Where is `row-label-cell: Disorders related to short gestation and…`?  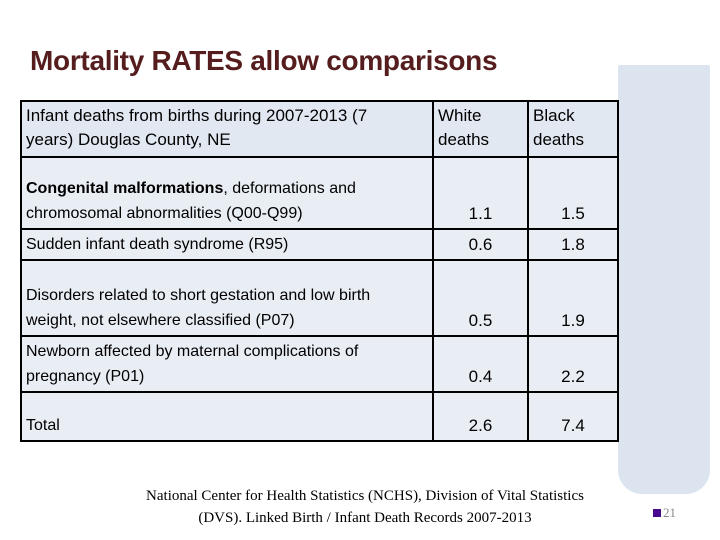 row-label-cell: Disorders related to short gestation and… is located at coordinates (227, 298).